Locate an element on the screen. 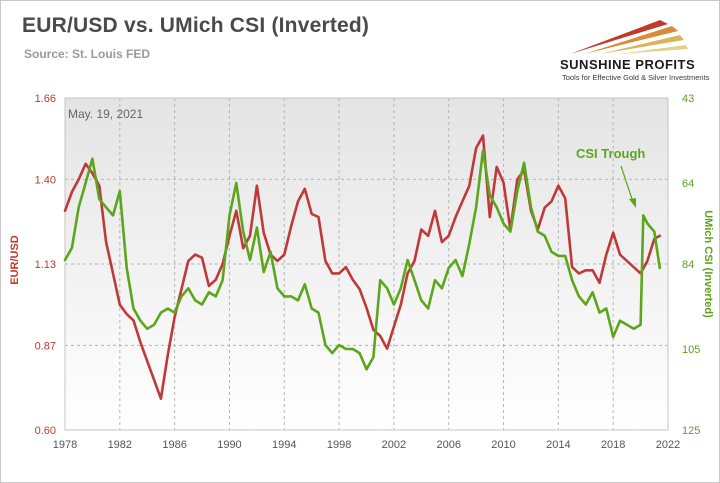  x-tick-label: 2010 is located at coordinates (503, 445).